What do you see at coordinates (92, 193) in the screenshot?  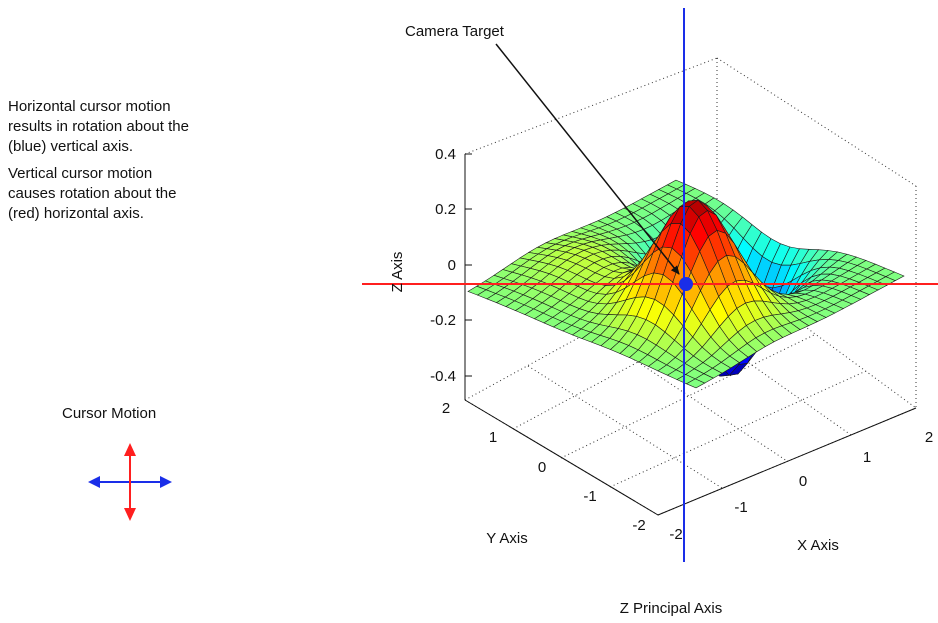 I see `description-line: causes rotation about the` at bounding box center [92, 193].